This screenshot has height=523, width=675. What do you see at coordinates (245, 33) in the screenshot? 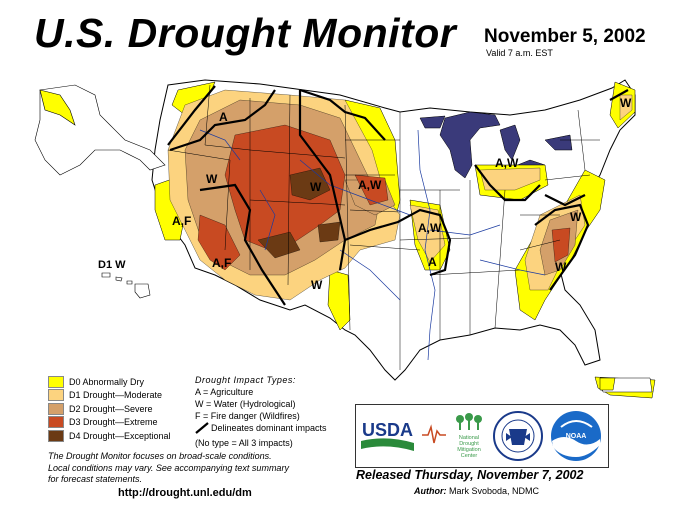
I see `page-title: U.S. Drought Monitor` at bounding box center [245, 33].